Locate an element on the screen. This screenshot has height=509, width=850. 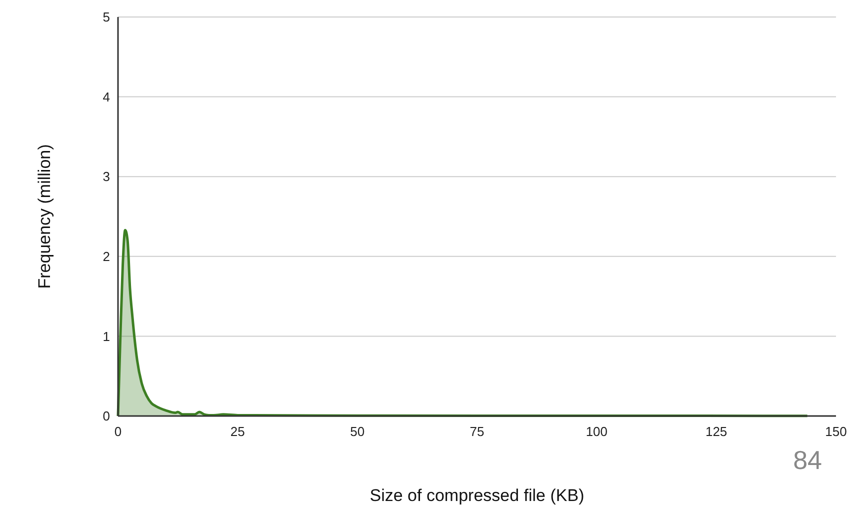
y-tick-label: 5 is located at coordinates (106, 17).